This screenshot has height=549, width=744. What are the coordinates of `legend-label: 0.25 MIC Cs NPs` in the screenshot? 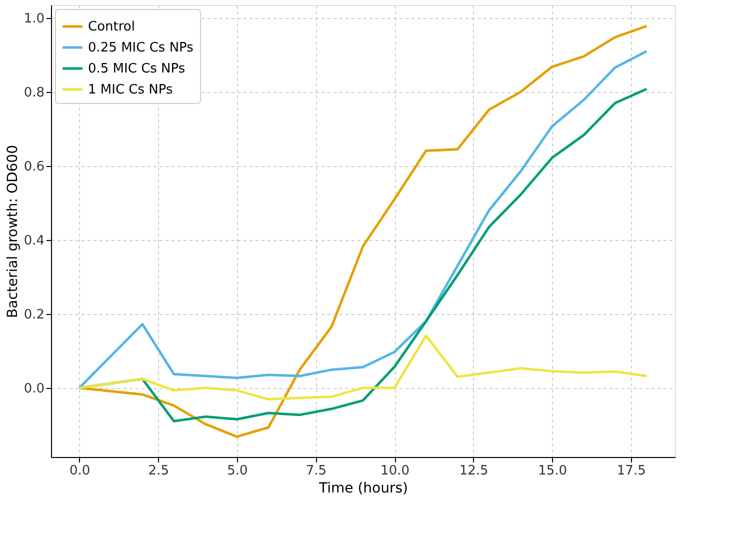 It's located at (141, 48).